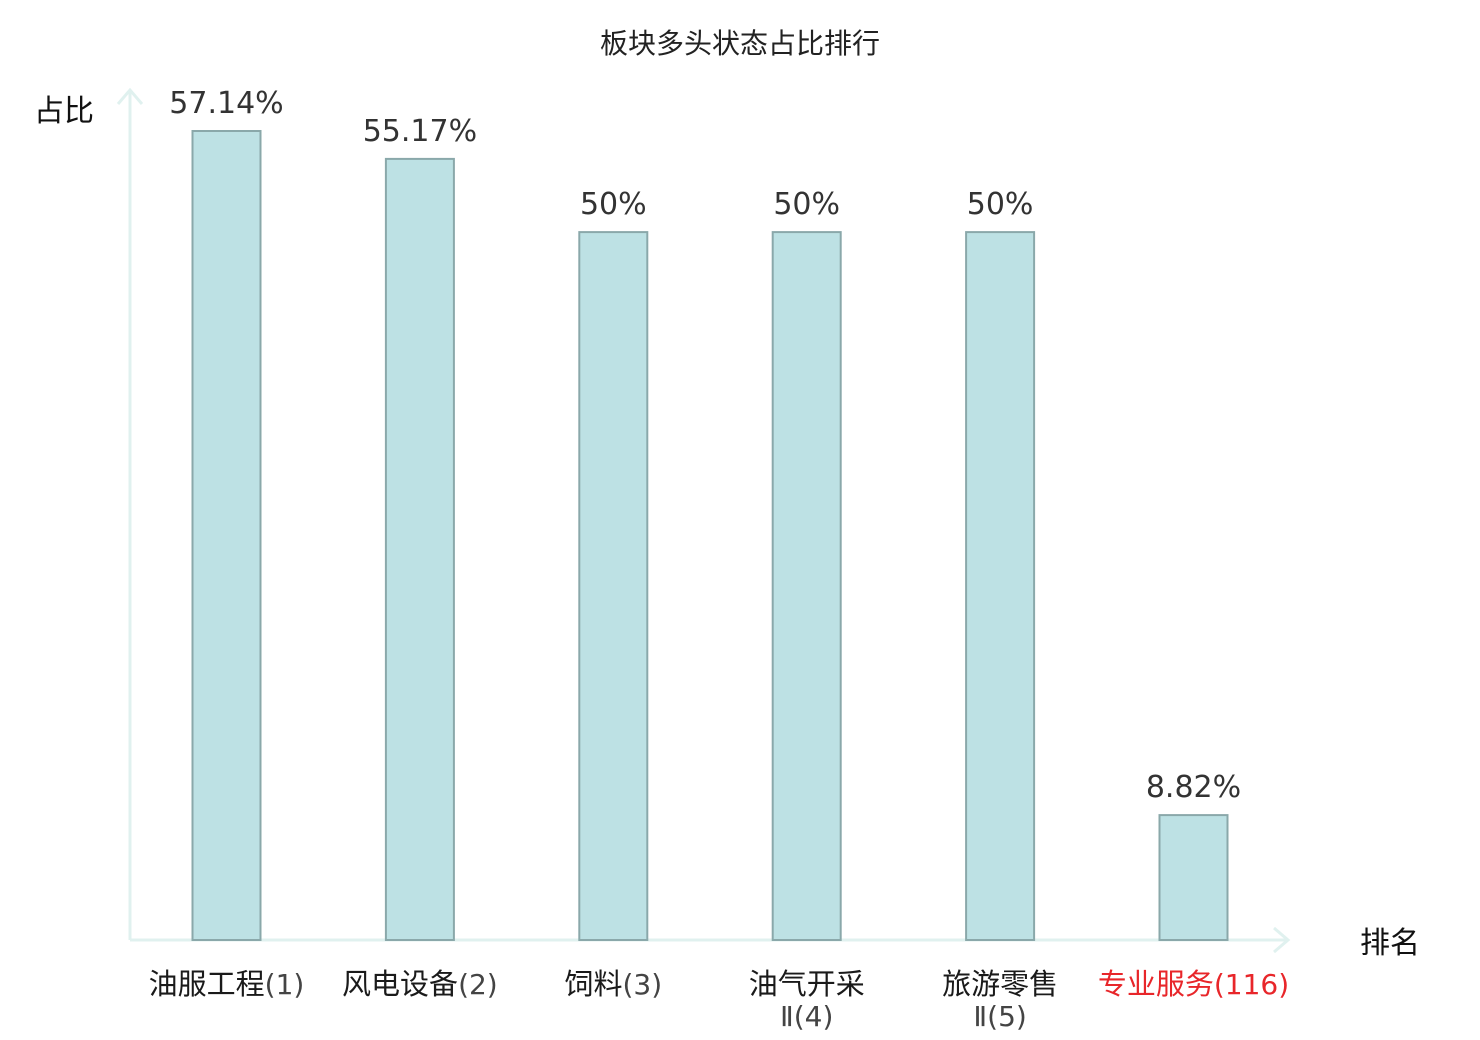 The image size is (1480, 1040). Describe the element at coordinates (642, 984) in the screenshot. I see `category-rank: (3)` at that location.